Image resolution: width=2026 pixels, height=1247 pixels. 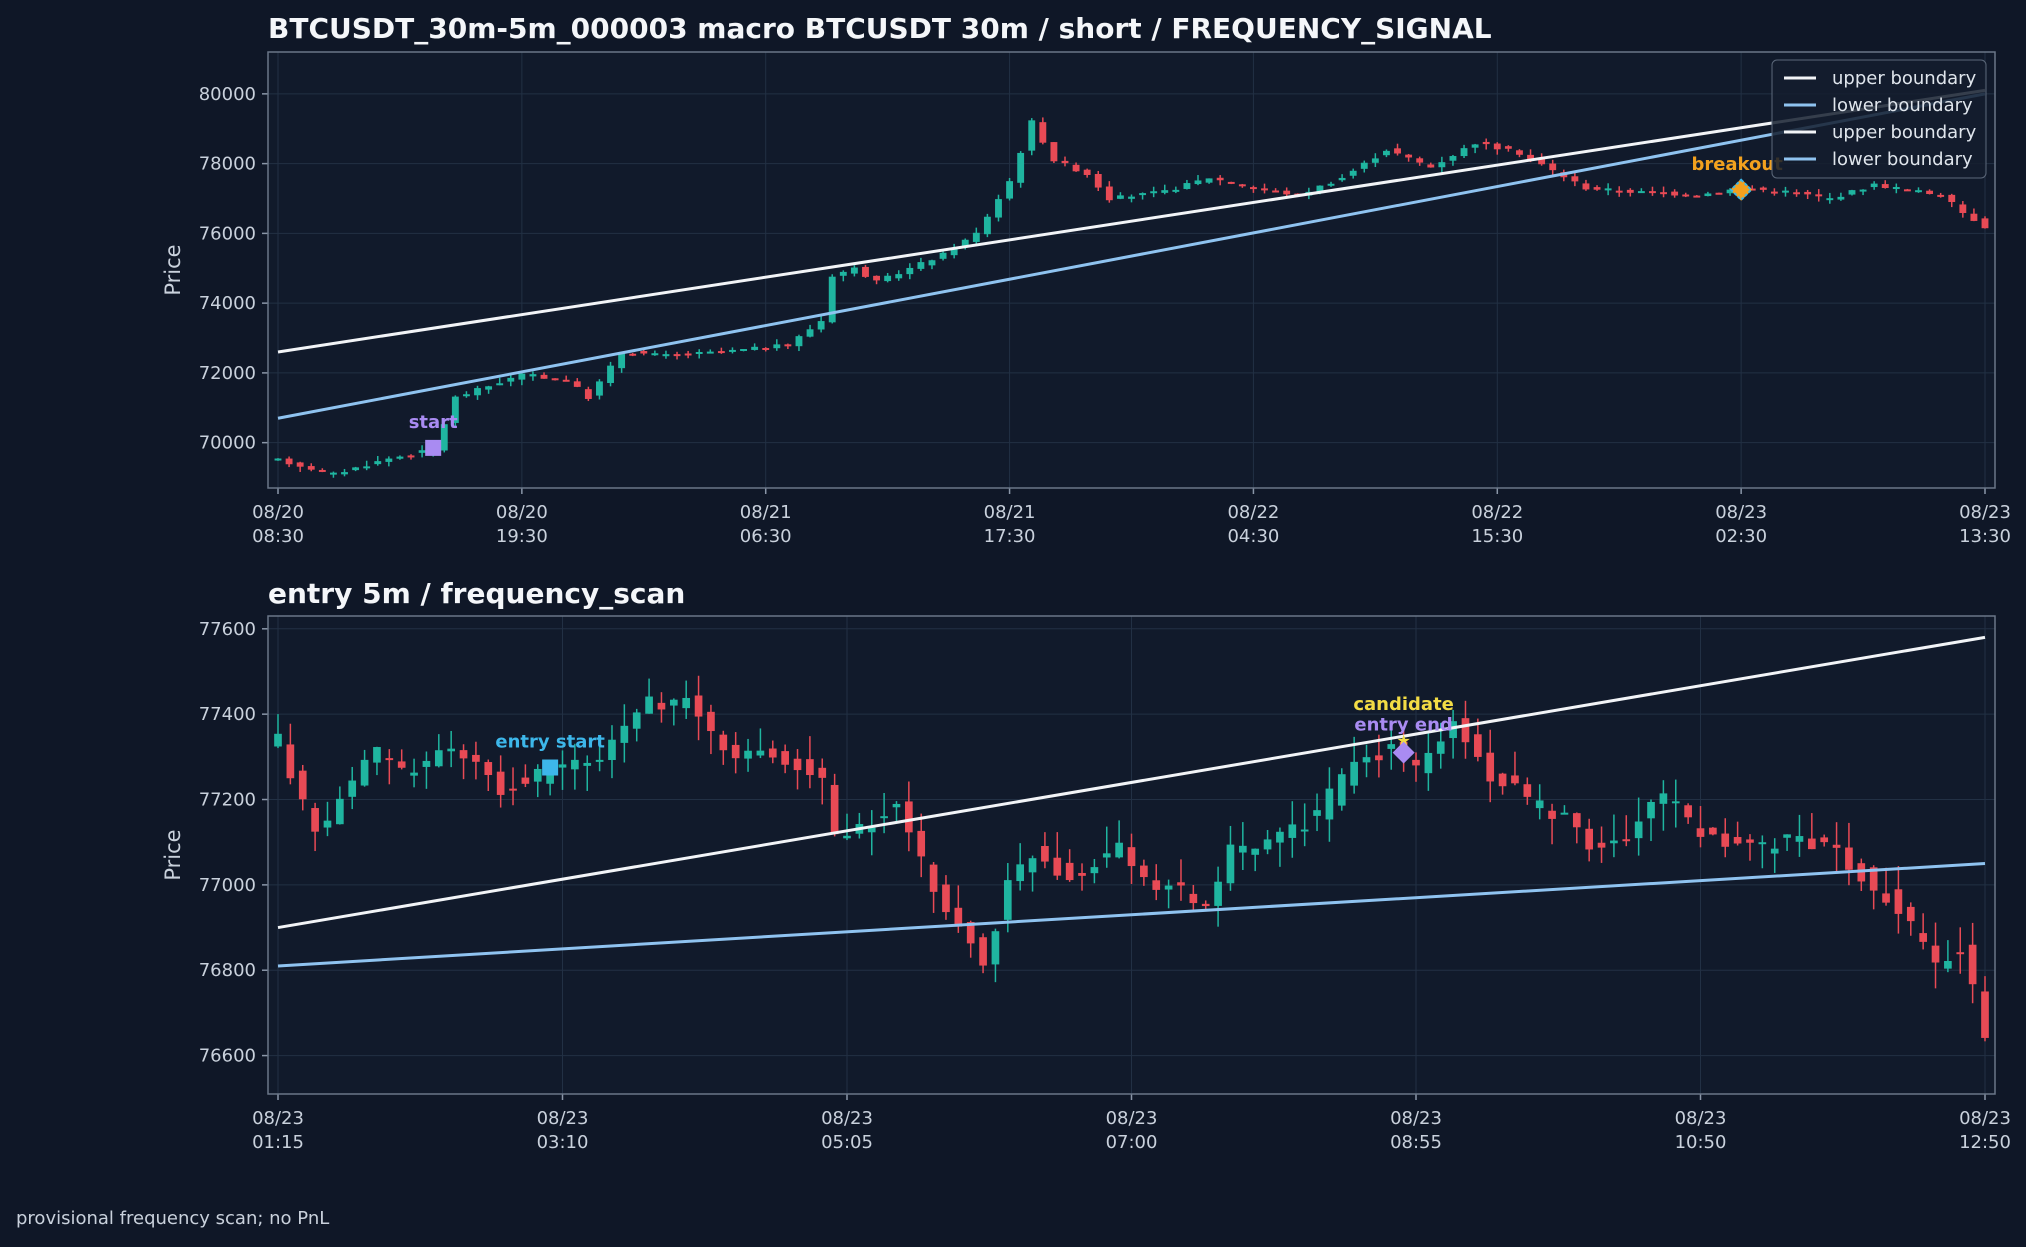 I want to click on y-tick-label: 76800, so click(x=227, y=970).